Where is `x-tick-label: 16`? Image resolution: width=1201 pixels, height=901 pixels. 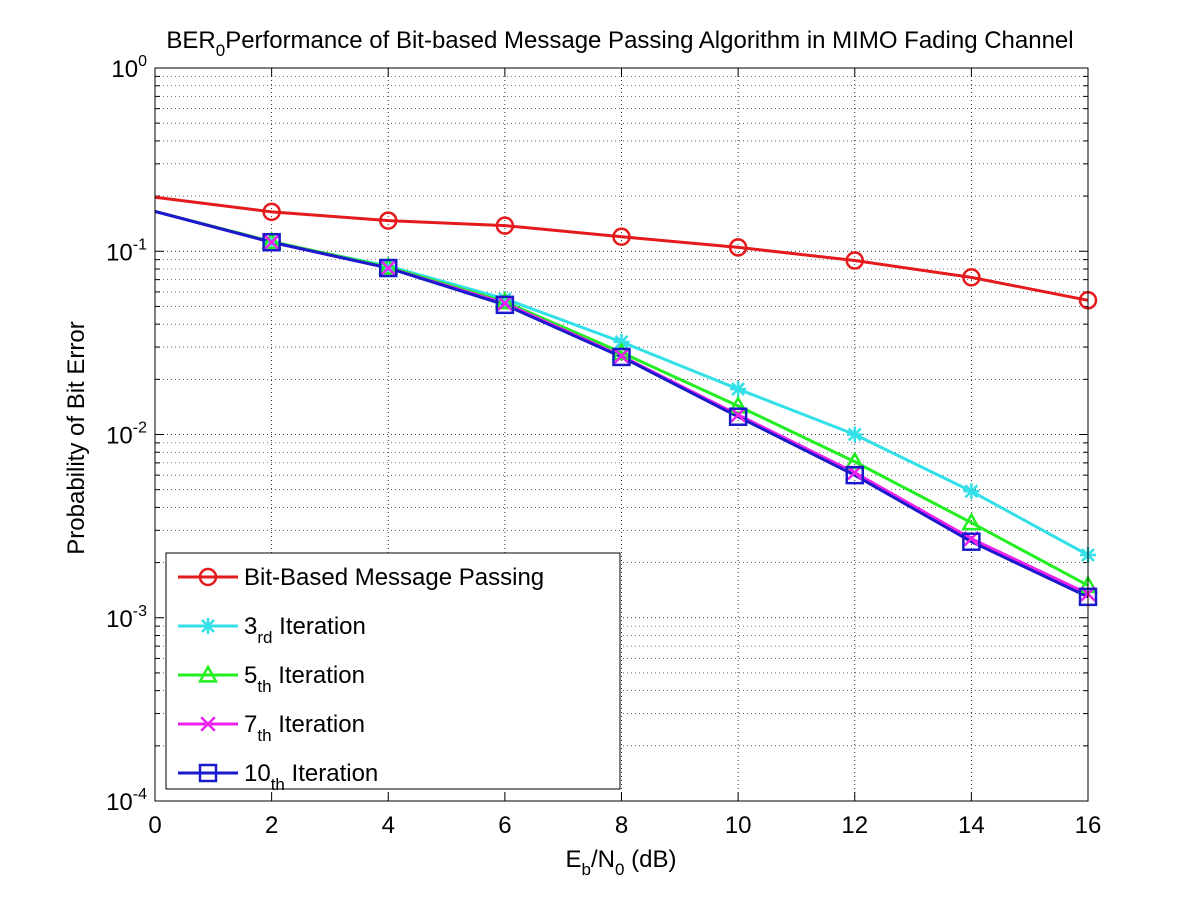 x-tick-label: 16 is located at coordinates (1088, 825).